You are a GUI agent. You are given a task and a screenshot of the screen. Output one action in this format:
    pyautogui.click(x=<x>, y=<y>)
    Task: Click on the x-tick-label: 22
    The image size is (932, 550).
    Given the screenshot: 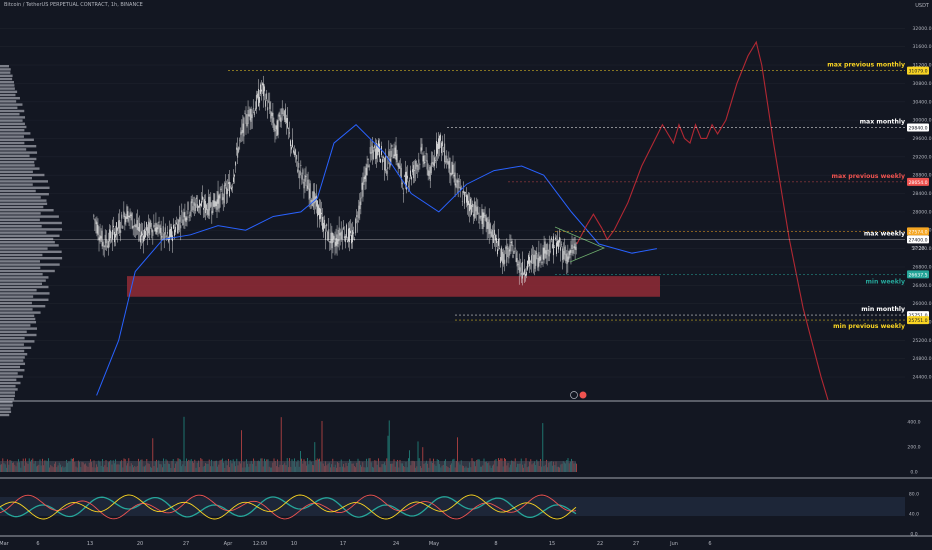 What is the action you would take?
    pyautogui.click(x=600, y=544)
    